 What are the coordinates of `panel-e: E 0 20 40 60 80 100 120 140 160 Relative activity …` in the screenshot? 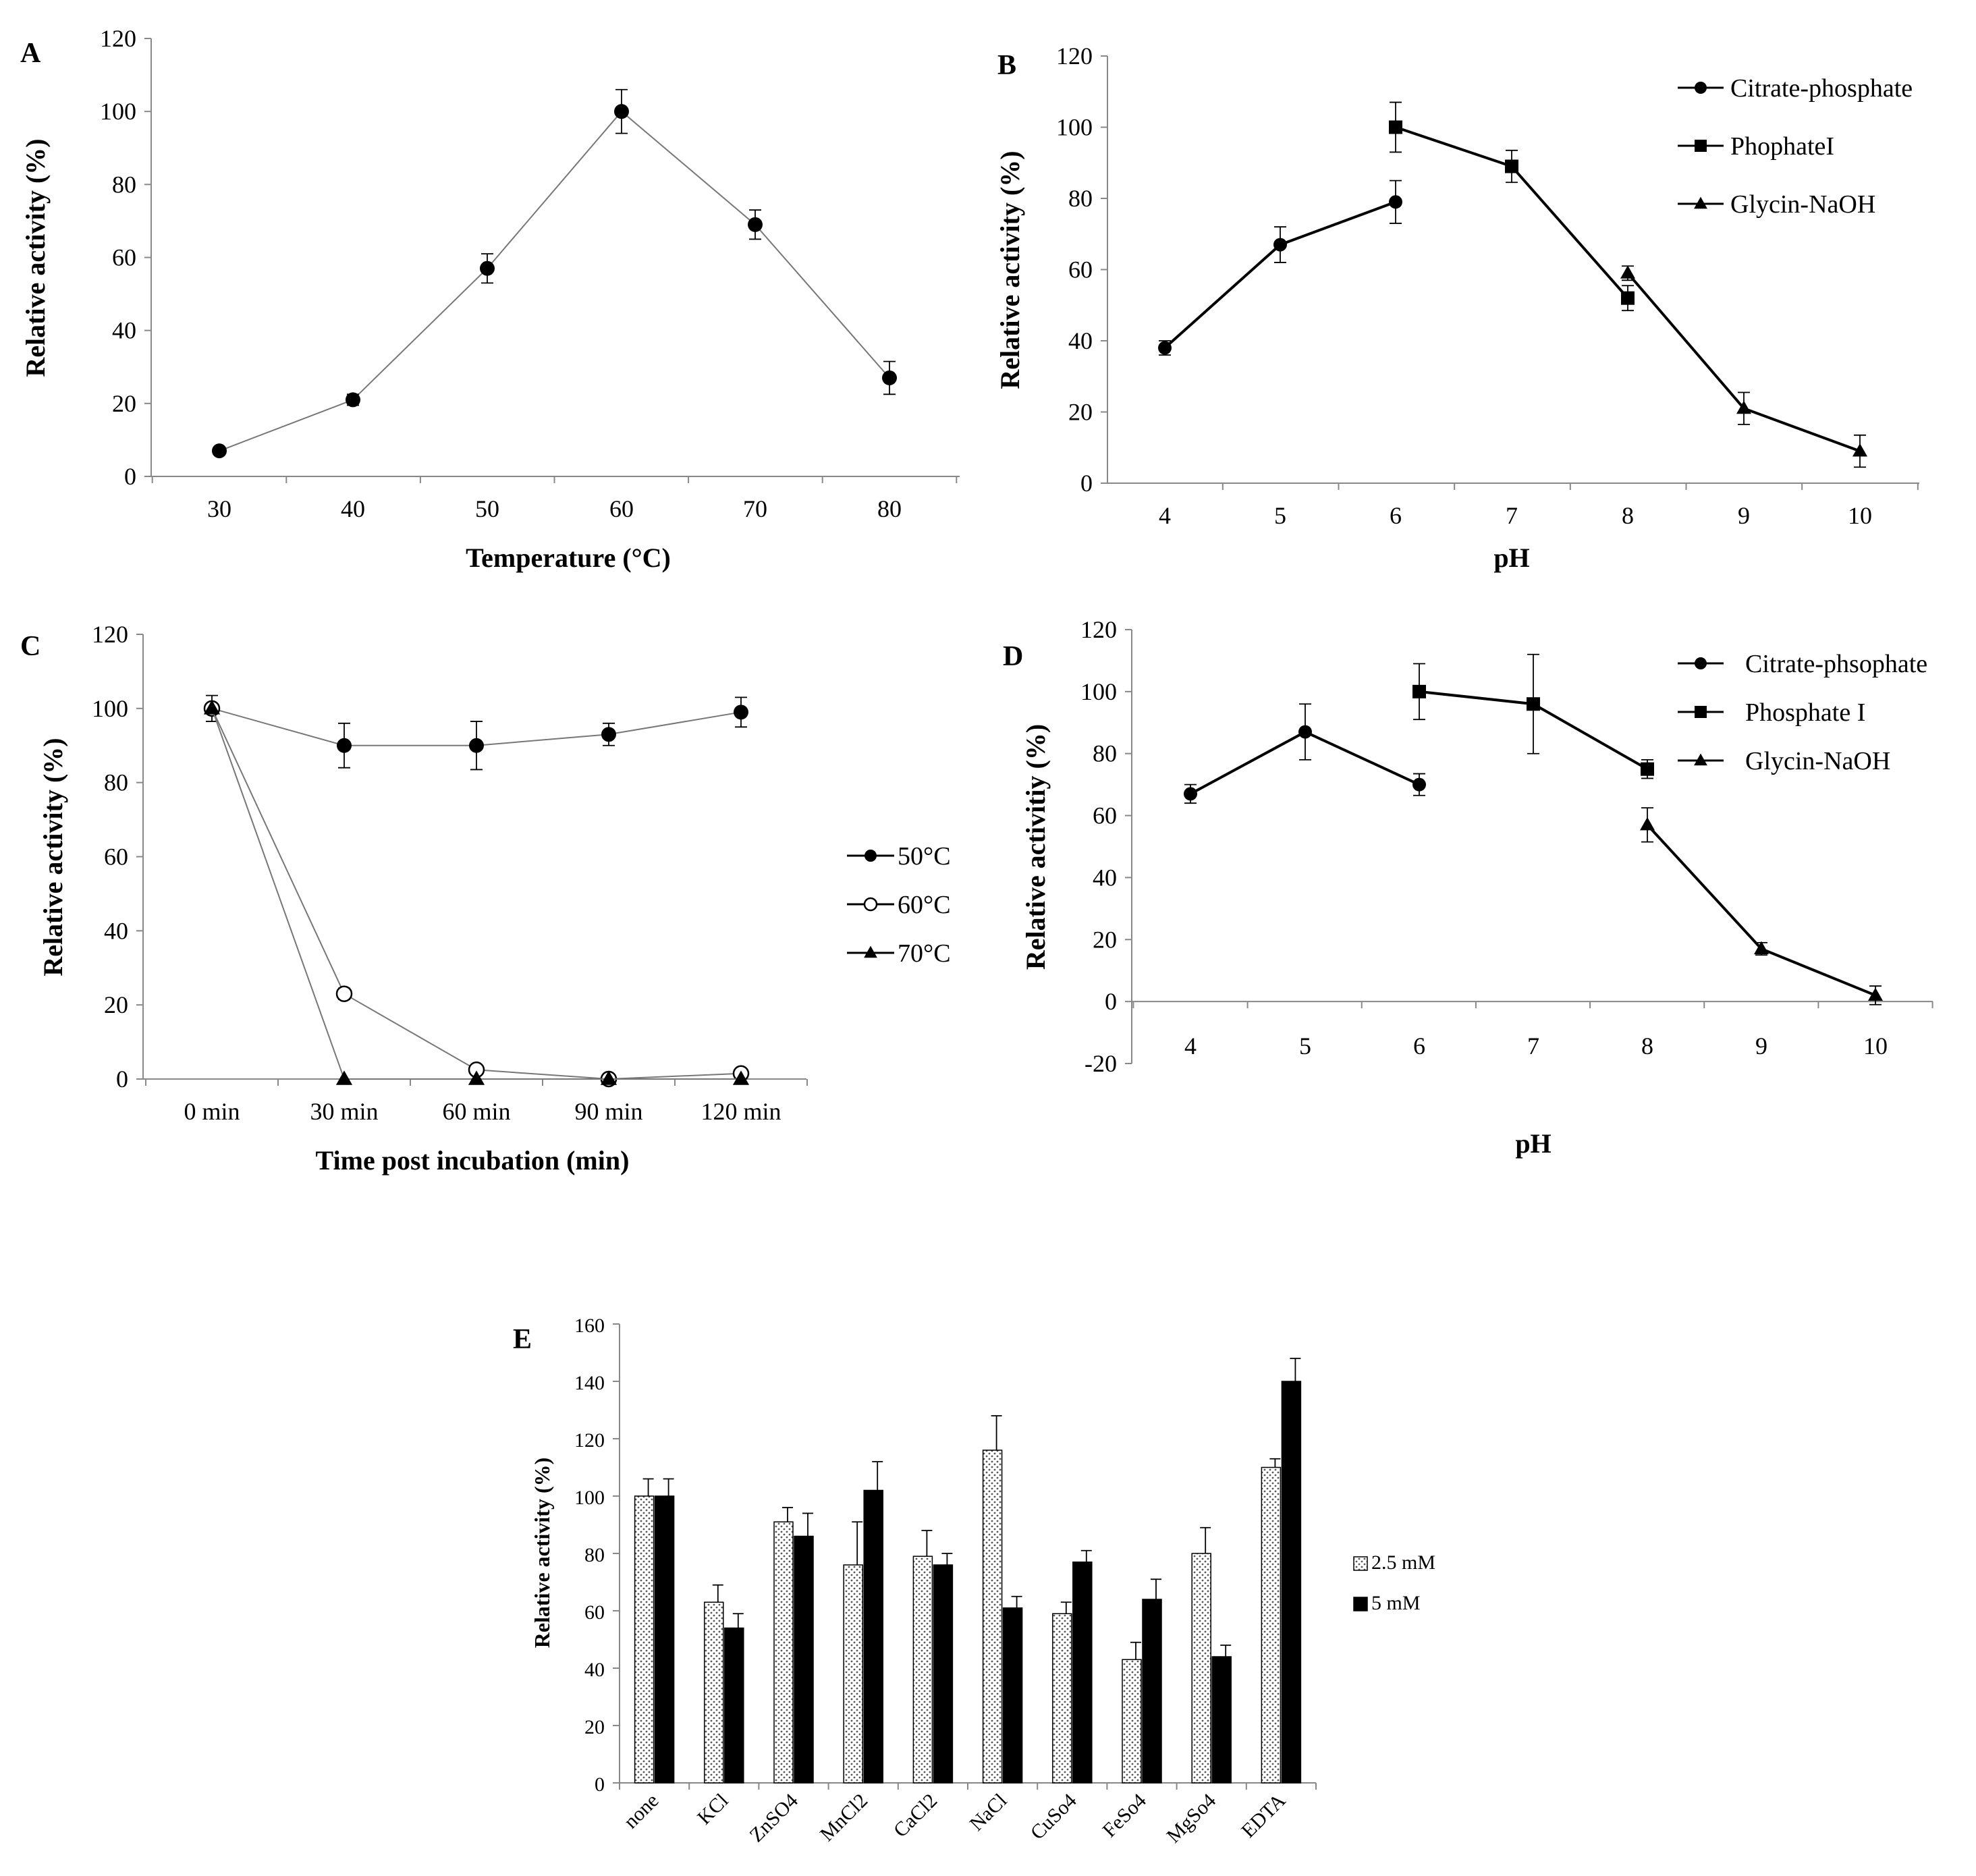 It's located at (974, 1581).